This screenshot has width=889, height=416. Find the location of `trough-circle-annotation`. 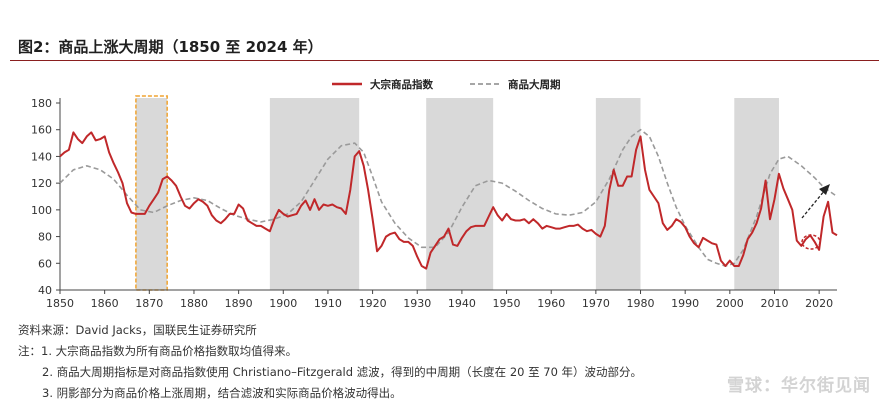

trough-circle-annotation is located at coordinates (811, 242).